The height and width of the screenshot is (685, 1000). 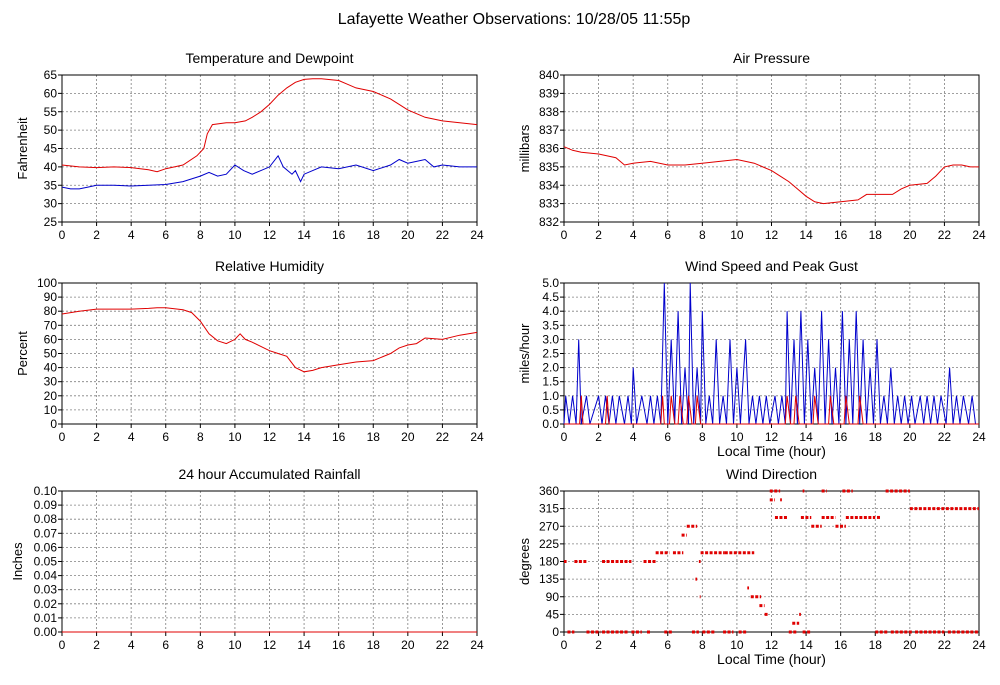 What do you see at coordinates (46, 590) in the screenshot?
I see `y-tick-label: 0.03` at bounding box center [46, 590].